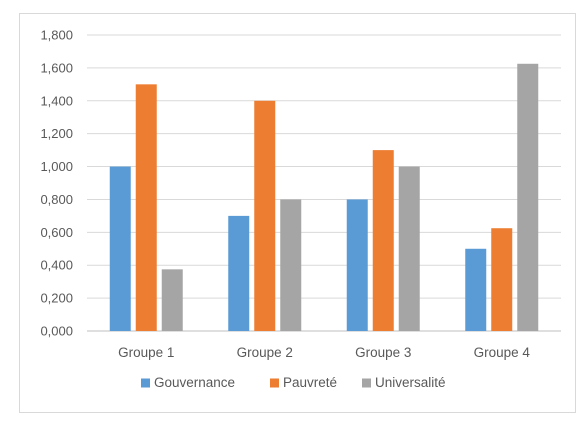 This screenshot has height=427, width=587. I want to click on y-tick-label: 1,000, so click(56, 166).